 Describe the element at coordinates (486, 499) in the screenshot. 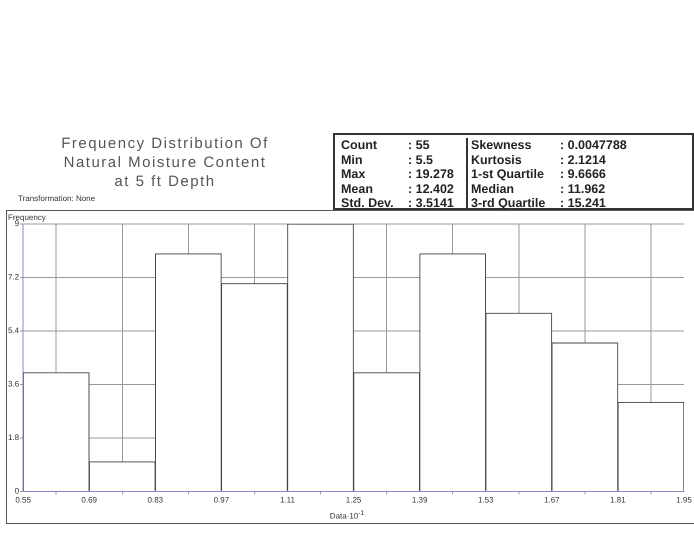

I see `x-tick-label: 1.53` at that location.